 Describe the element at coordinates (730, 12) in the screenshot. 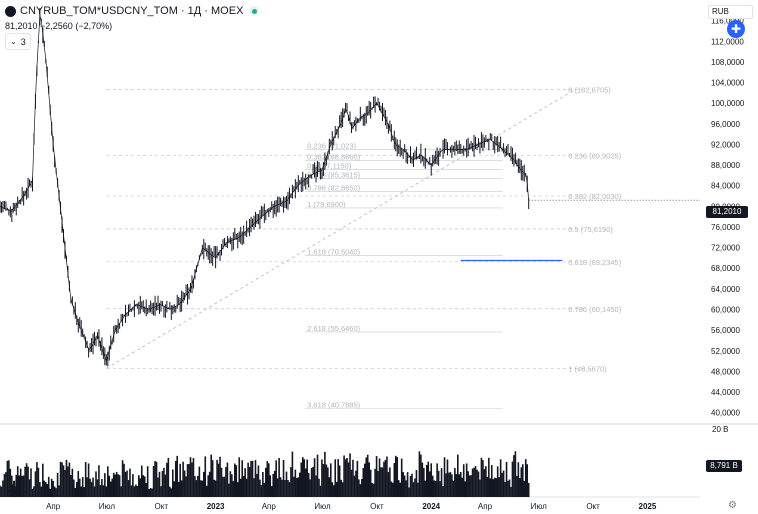

I see `currency-selector: RUB` at that location.